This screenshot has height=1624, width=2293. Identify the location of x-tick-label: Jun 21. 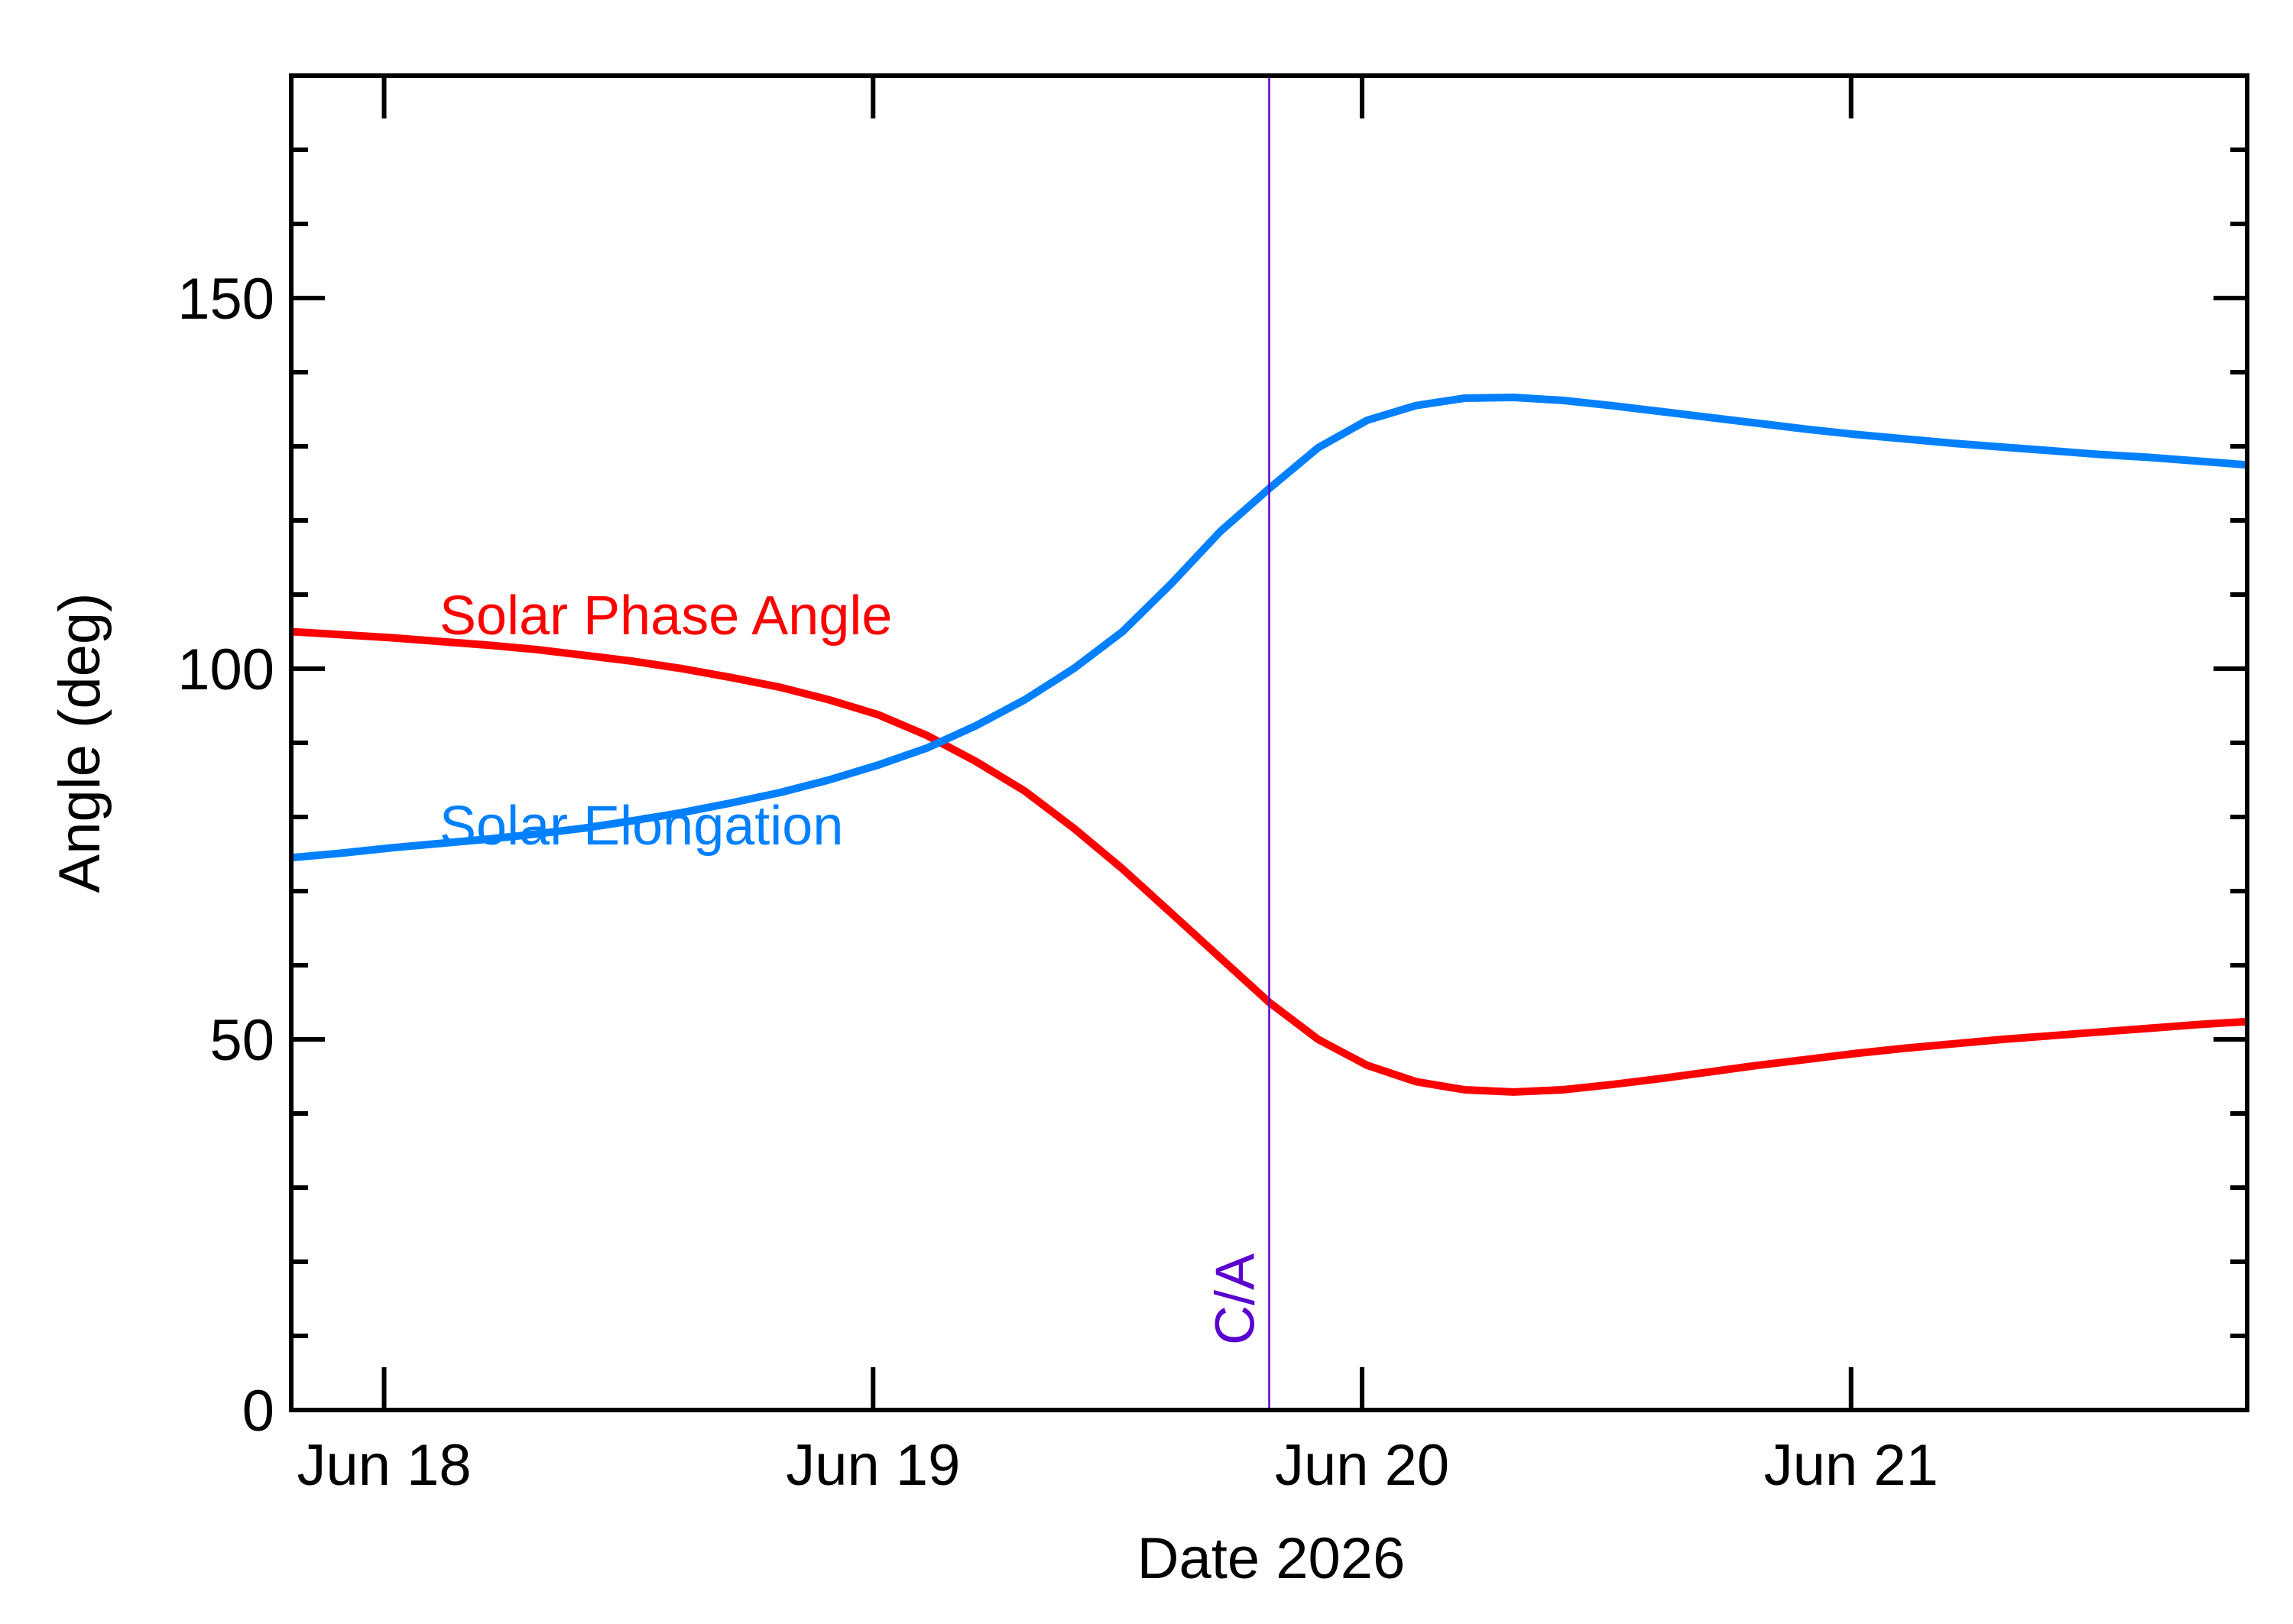
(1851, 1465).